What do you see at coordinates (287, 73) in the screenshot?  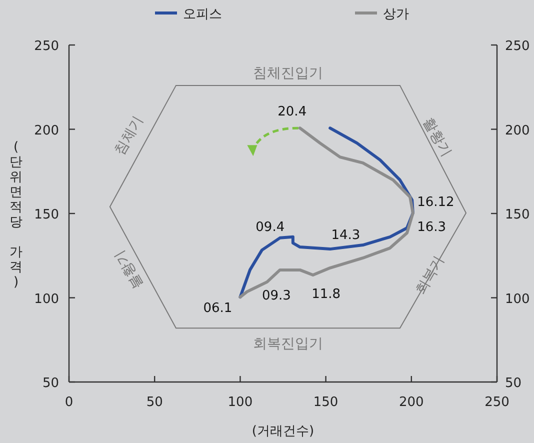 I see `annotation: 침체진입기` at bounding box center [287, 73].